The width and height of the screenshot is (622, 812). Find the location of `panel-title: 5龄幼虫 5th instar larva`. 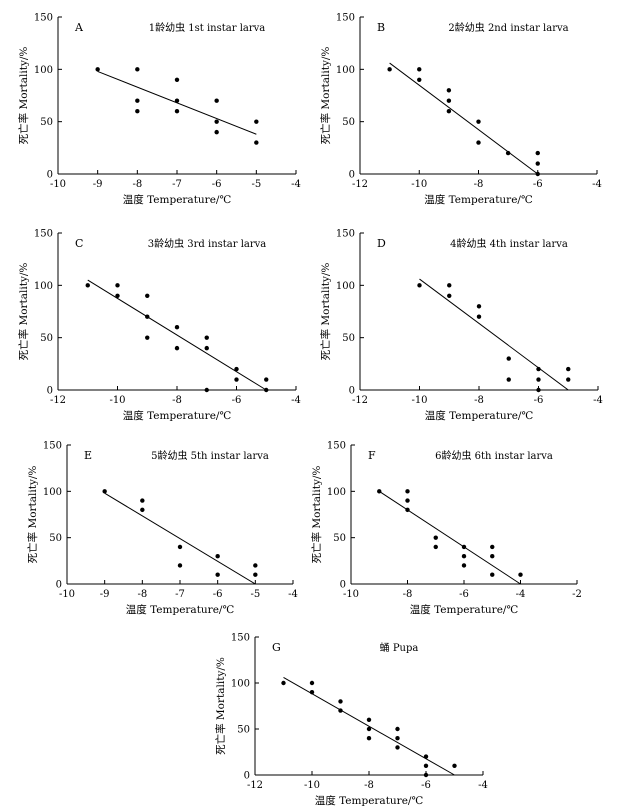

panel-title: 5龄幼虫 5th instar larva is located at coordinates (210, 455).